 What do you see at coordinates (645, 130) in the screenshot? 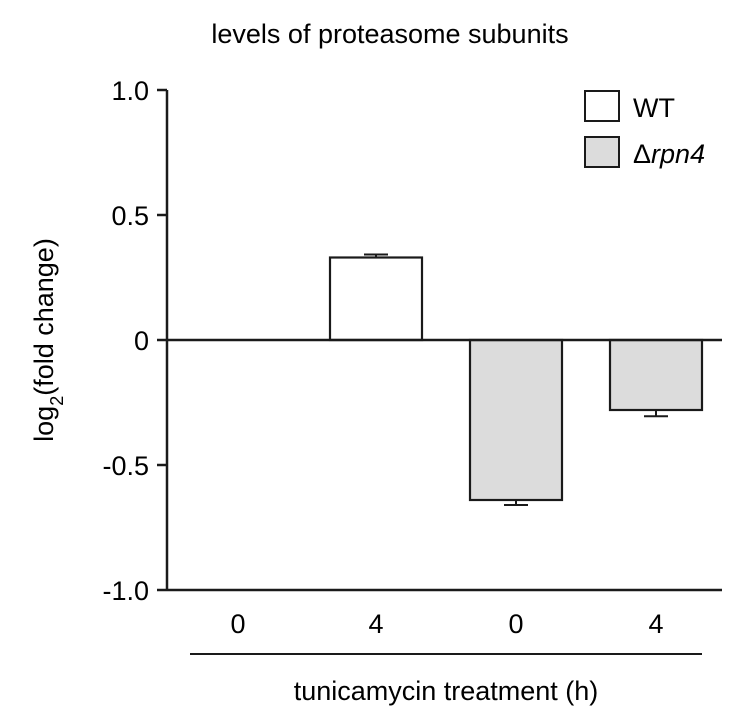
I see `legend: WT Δrpn4` at bounding box center [645, 130].